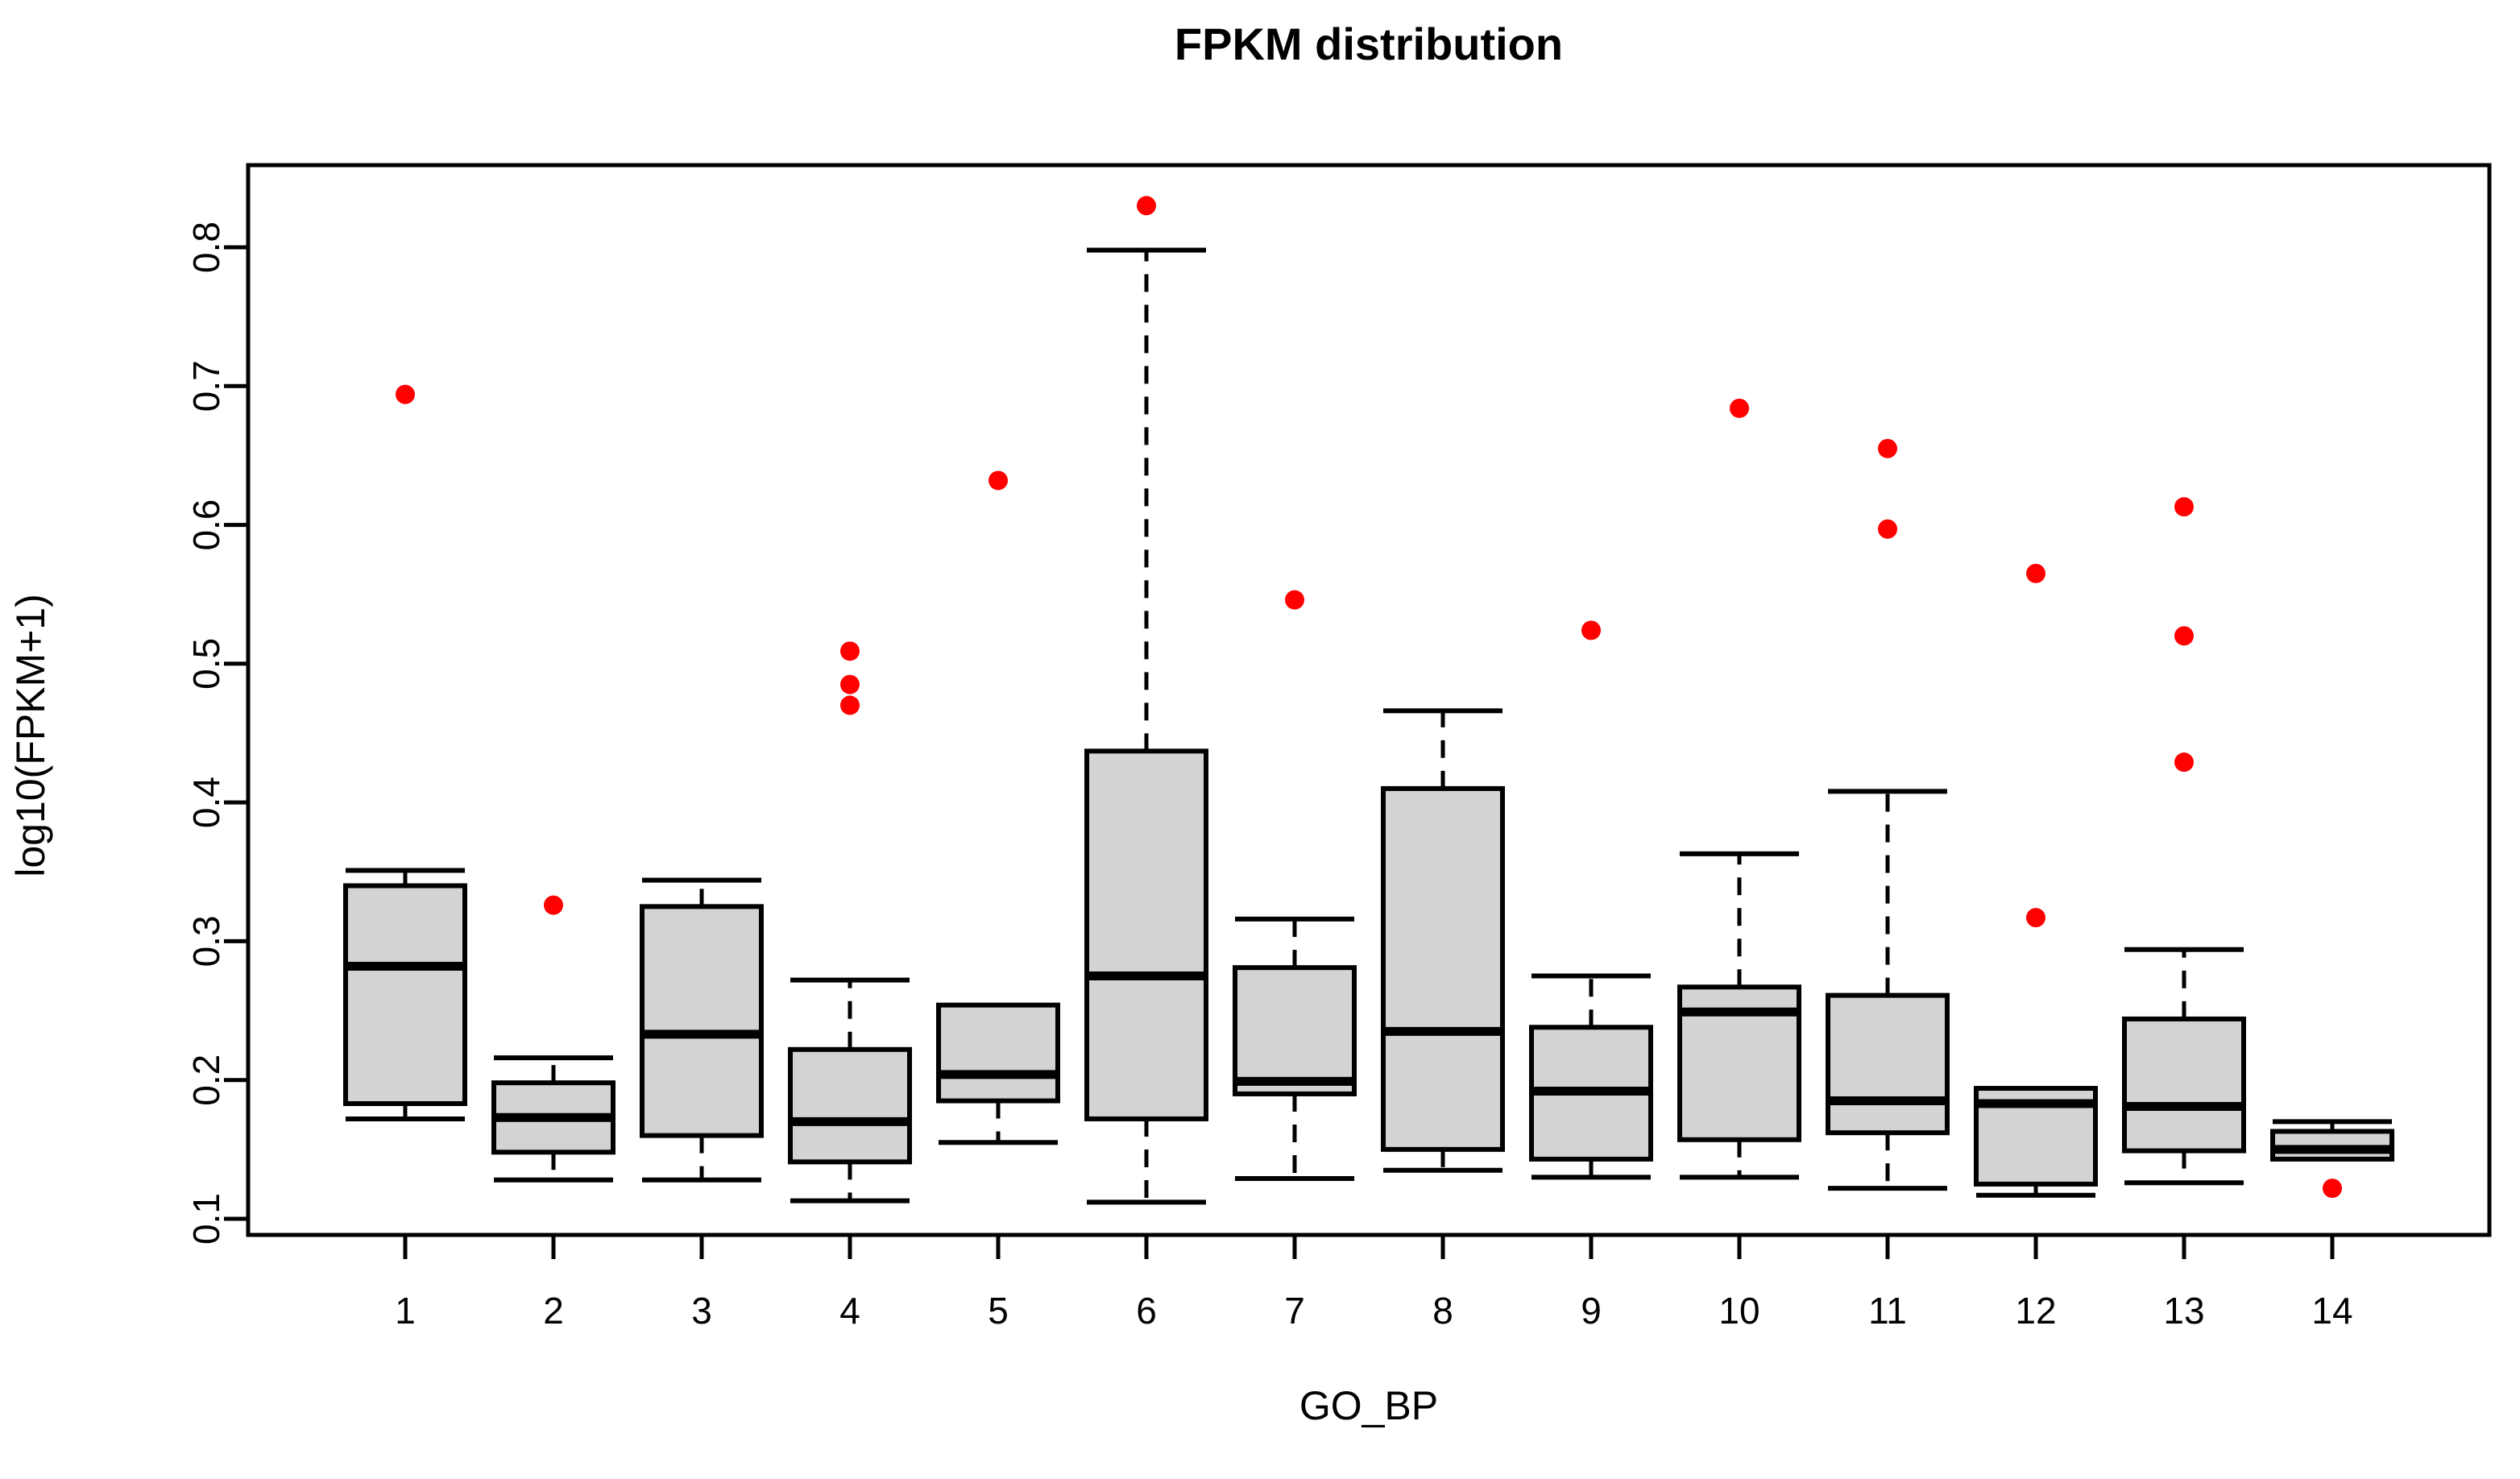 Image resolution: width=2520 pixels, height=1479 pixels. Describe the element at coordinates (206, 803) in the screenshot. I see `y-tick-label: 0.4` at that location.